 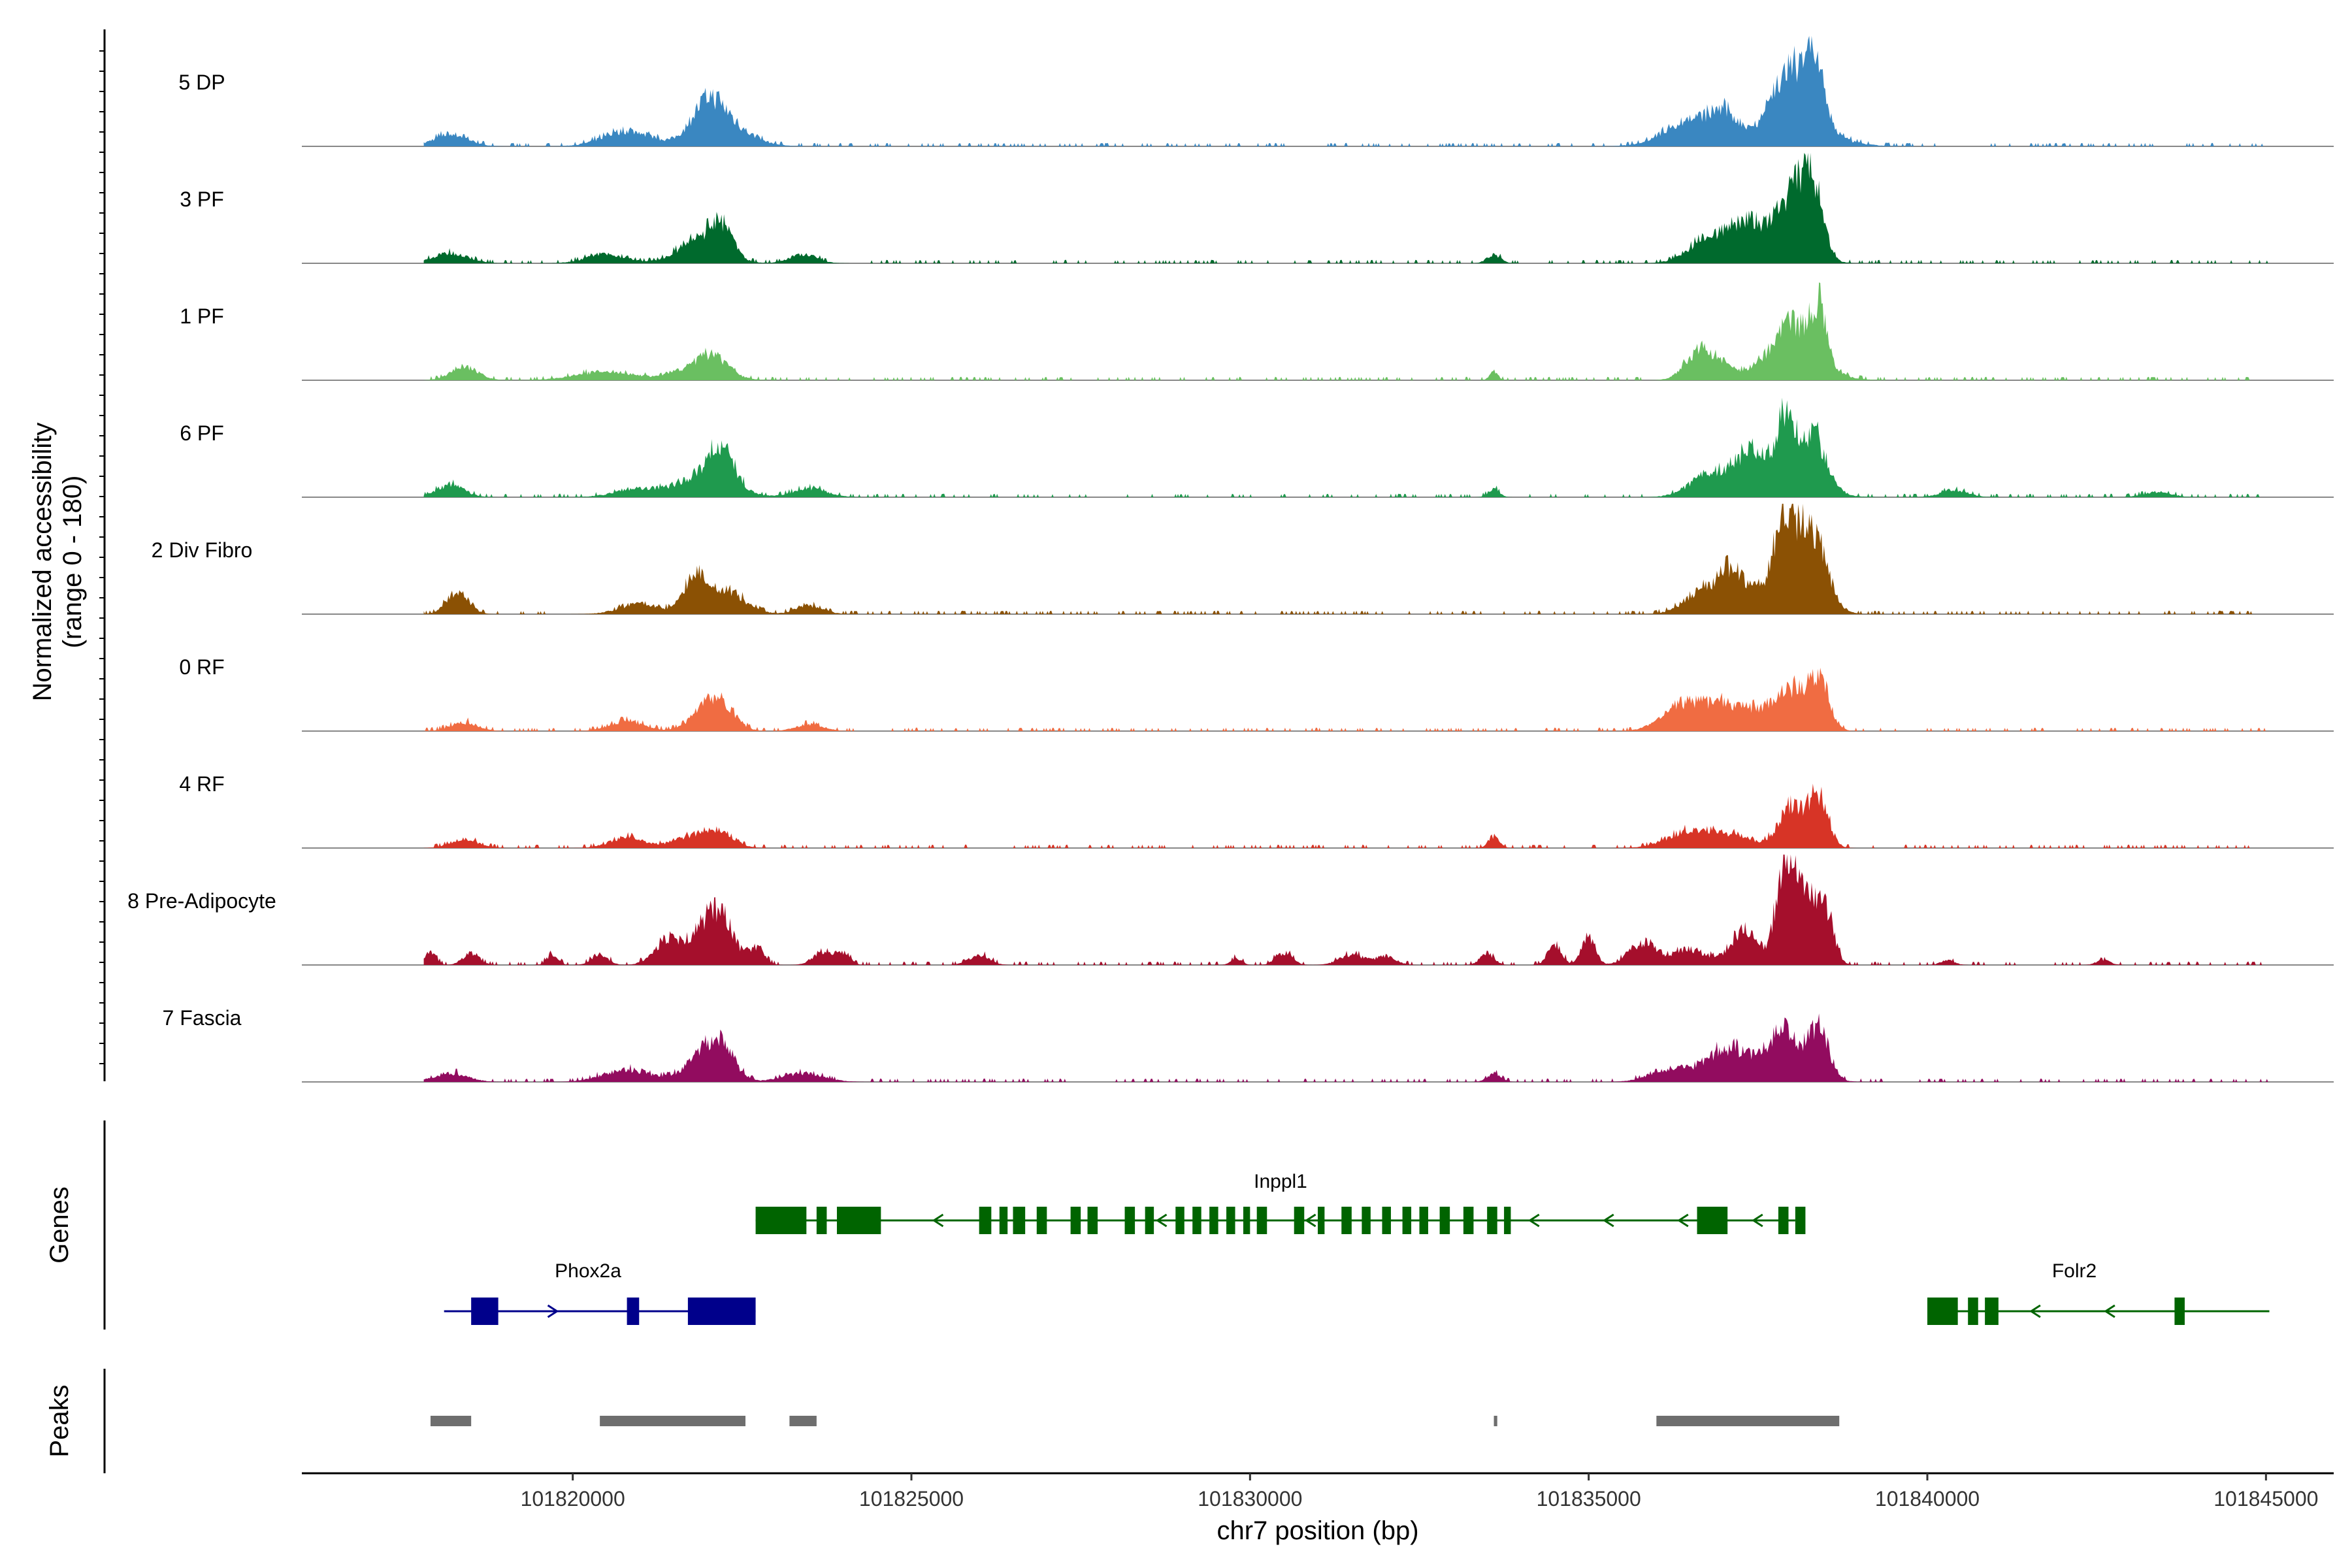 What do you see at coordinates (1346, 910) in the screenshot?
I see `coverage-area-8-pre-adipocyte` at bounding box center [1346, 910].